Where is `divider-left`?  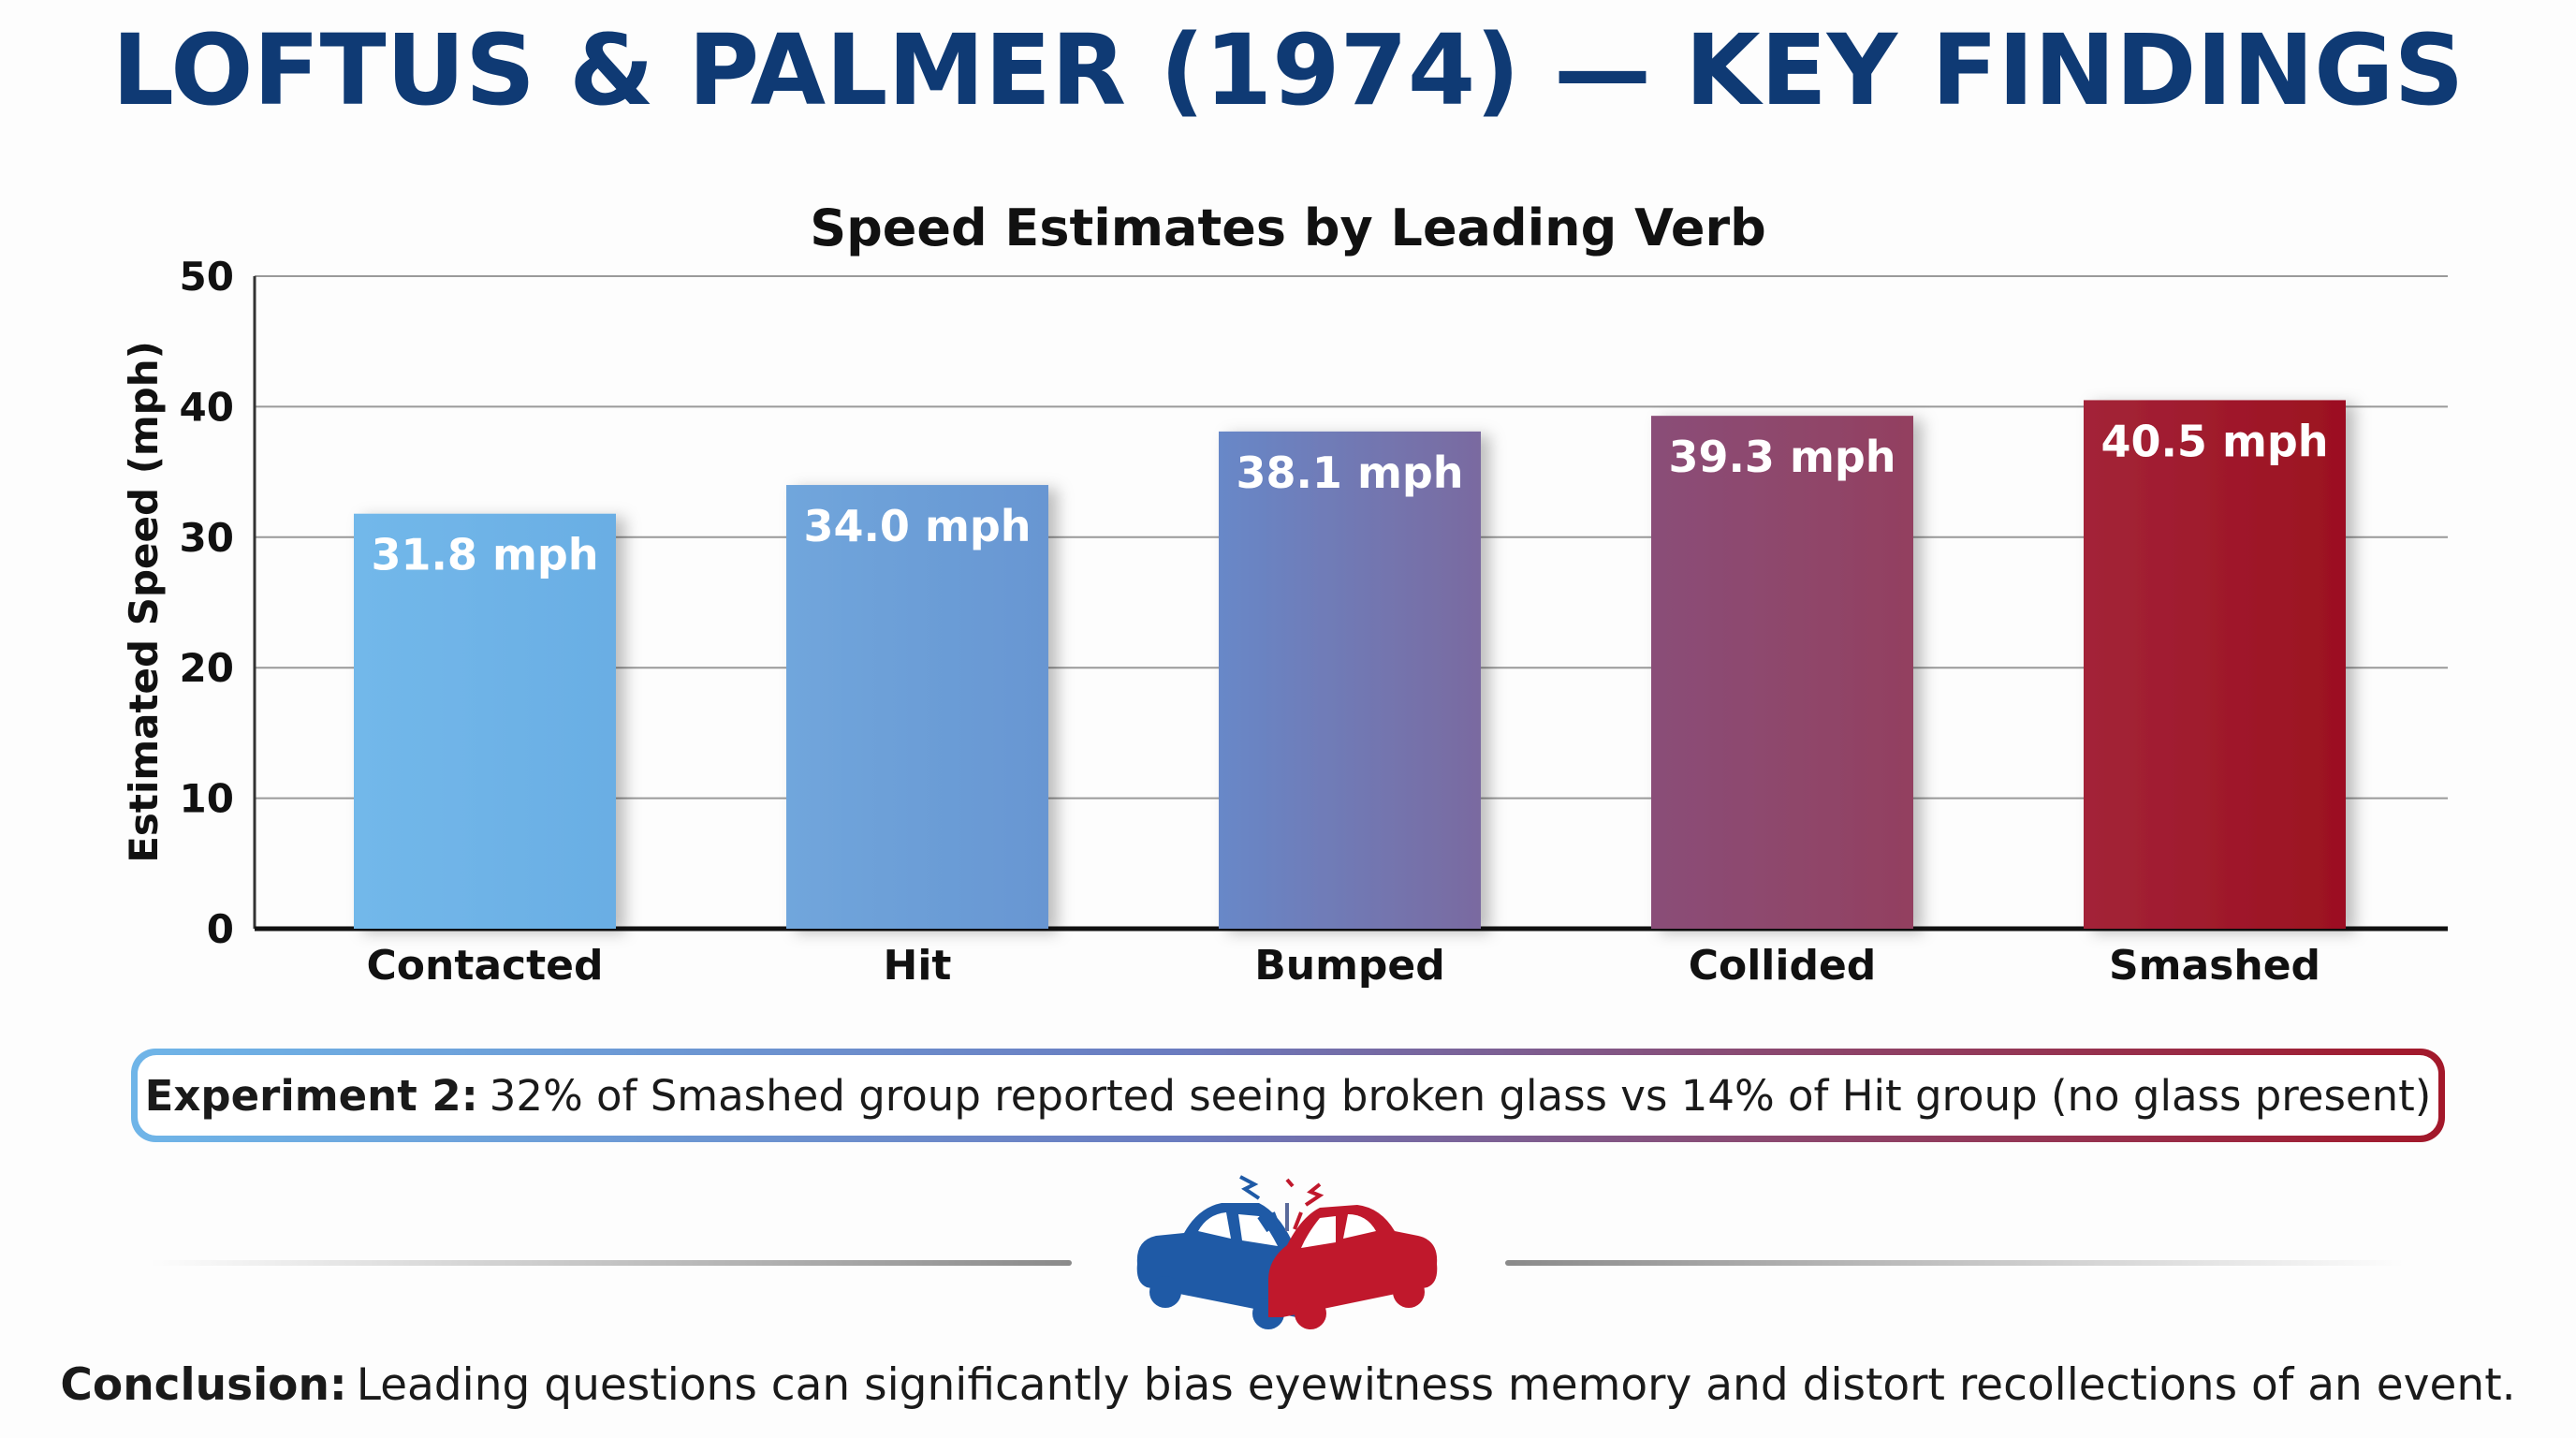
divider-left is located at coordinates (611, 1263).